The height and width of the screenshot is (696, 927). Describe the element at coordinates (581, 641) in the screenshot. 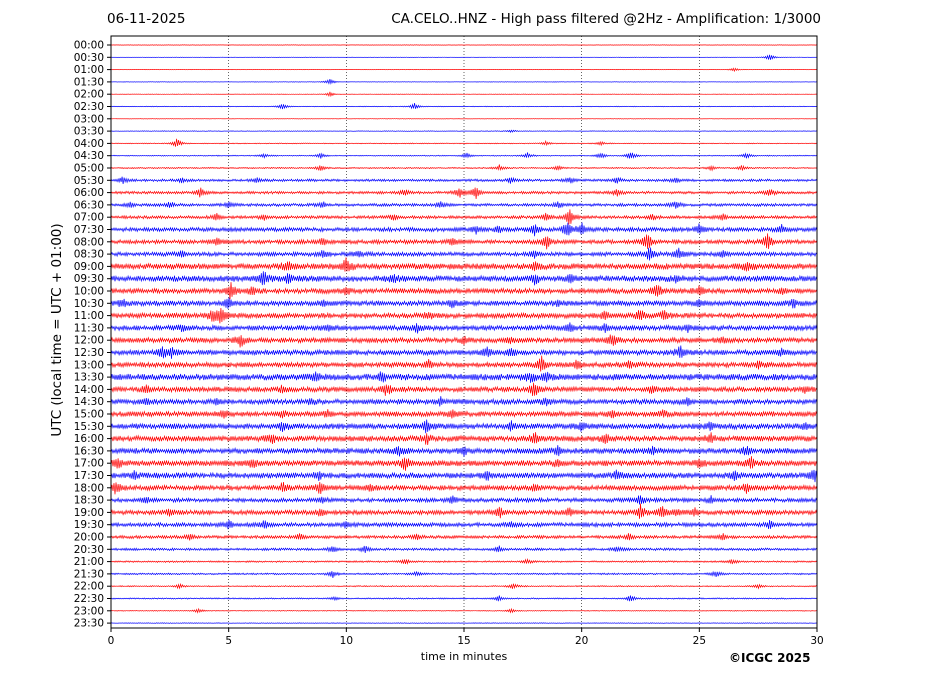

I see `x-tick-label-20: 20` at that location.